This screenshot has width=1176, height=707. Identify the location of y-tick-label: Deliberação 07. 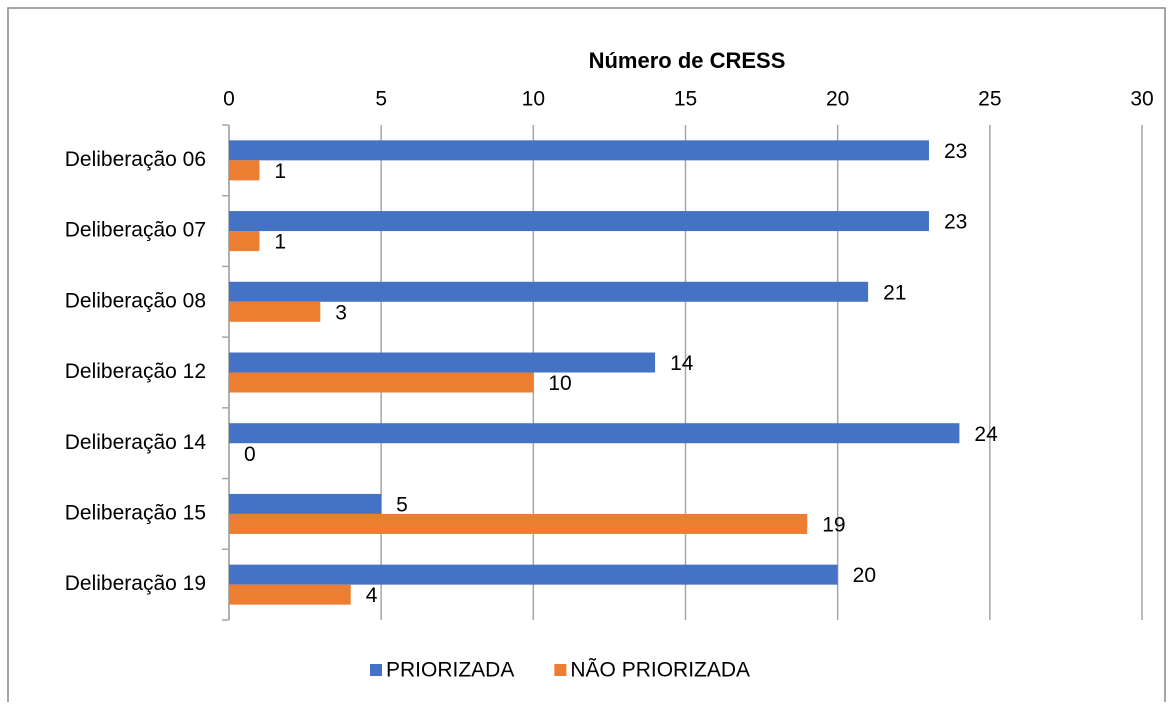
(135, 230).